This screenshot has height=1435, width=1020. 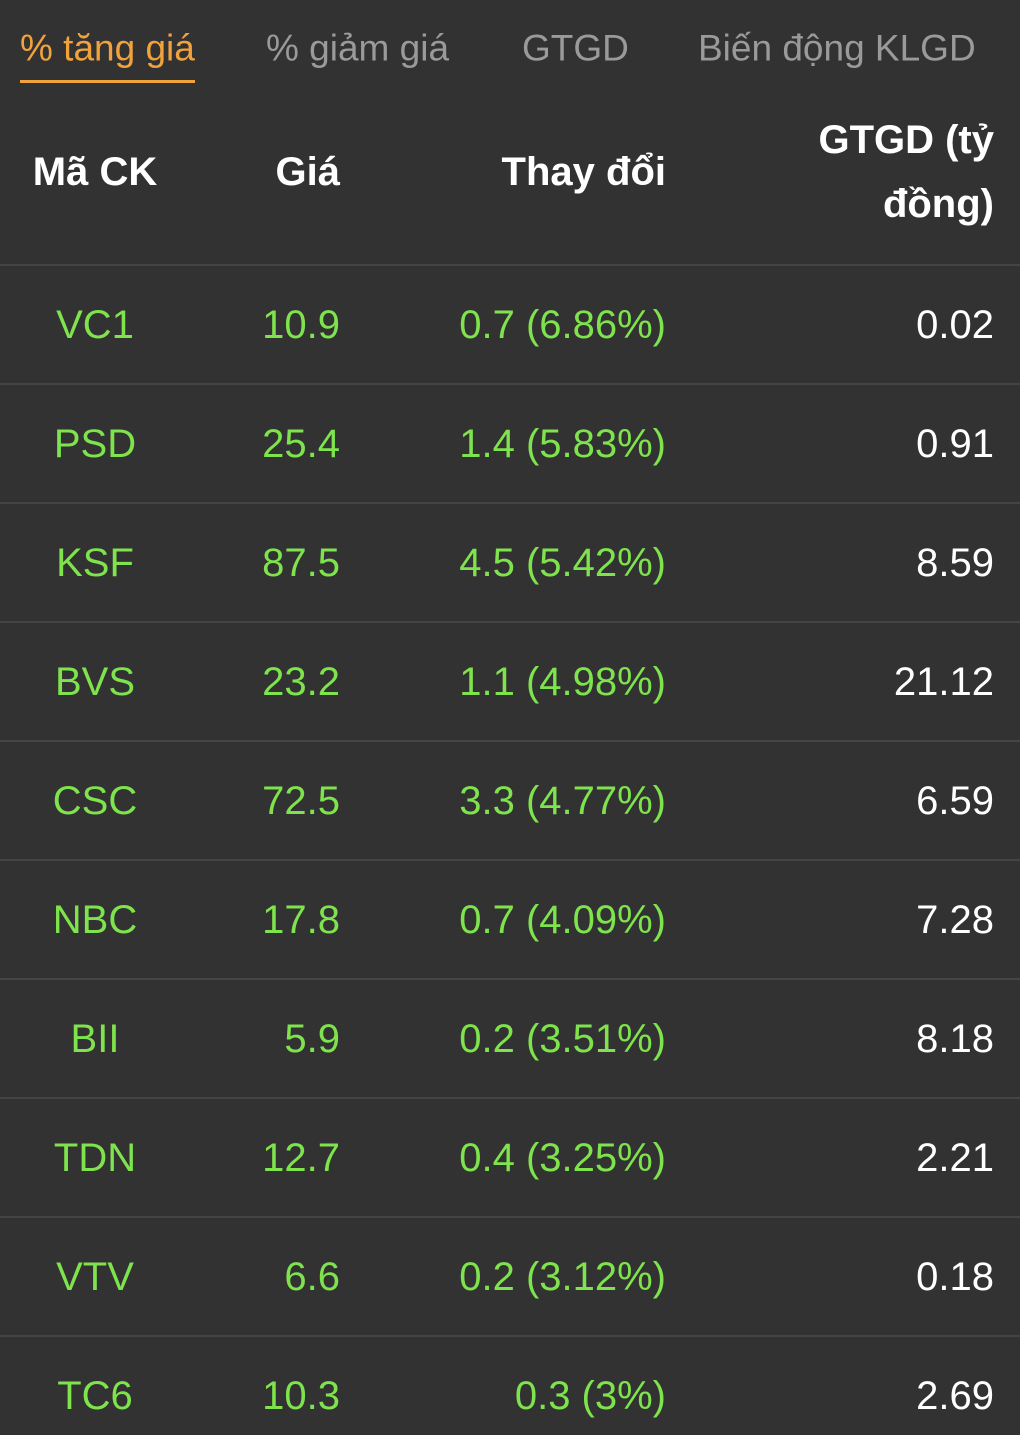 I want to click on tab: % giảm giá, so click(x=358, y=48).